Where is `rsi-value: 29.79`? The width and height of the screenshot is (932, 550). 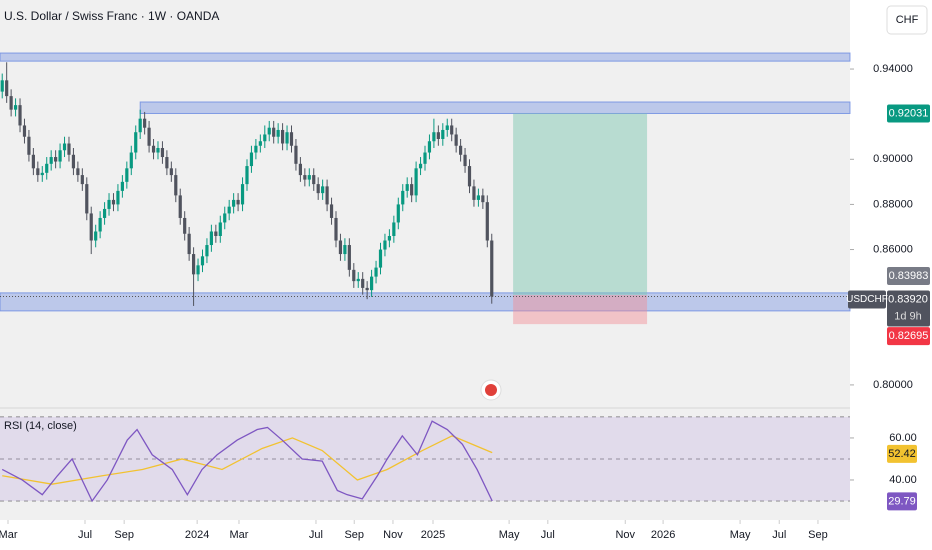 rsi-value: 29.79 is located at coordinates (902, 501).